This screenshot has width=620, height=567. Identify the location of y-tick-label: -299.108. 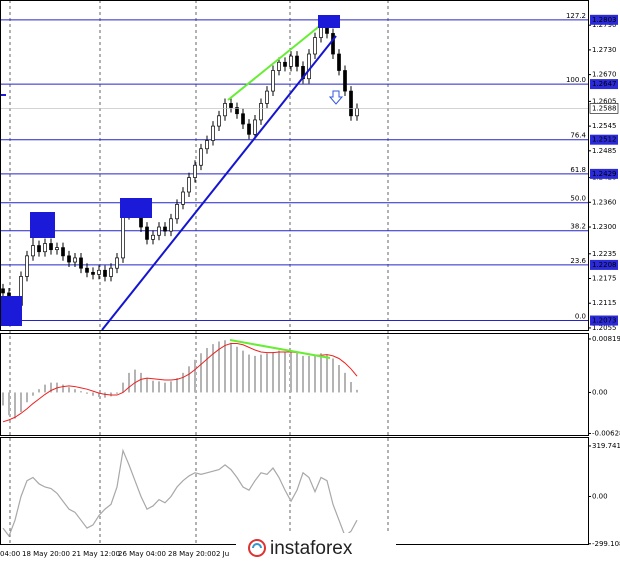
(606, 544).